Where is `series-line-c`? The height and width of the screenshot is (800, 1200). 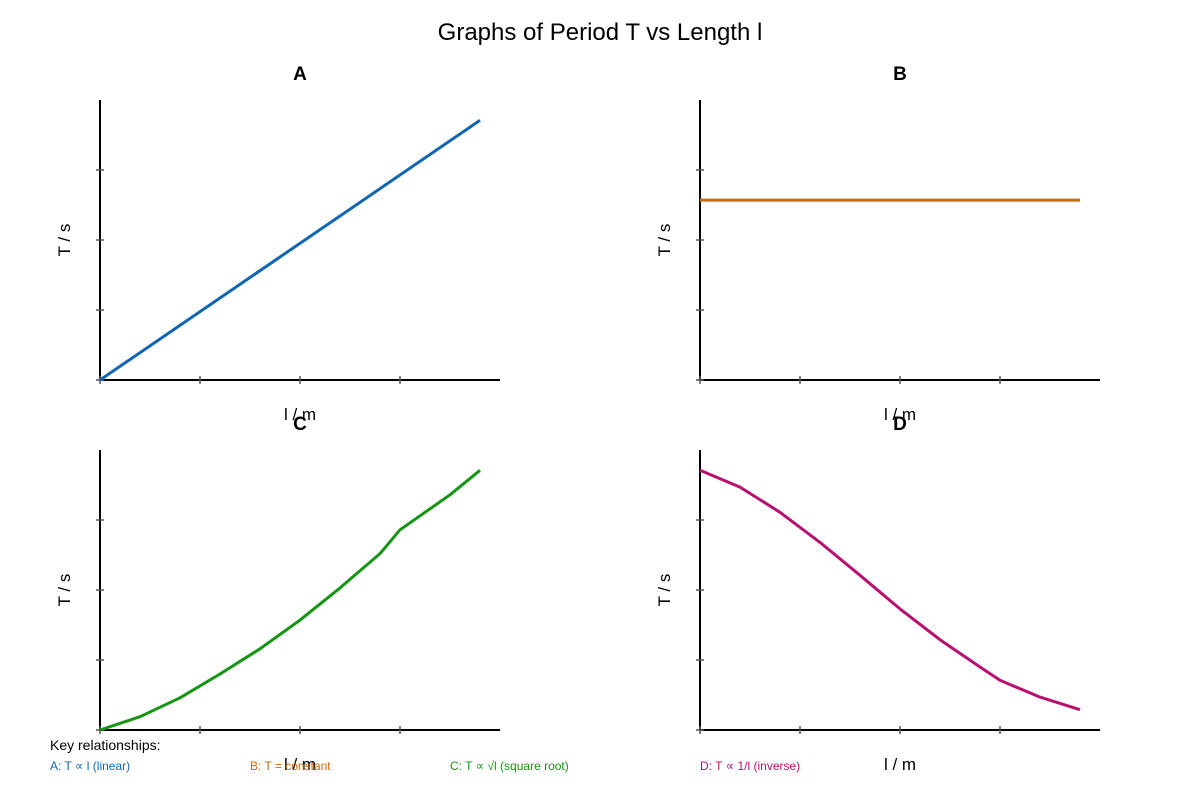
series-line-c is located at coordinates (290, 600).